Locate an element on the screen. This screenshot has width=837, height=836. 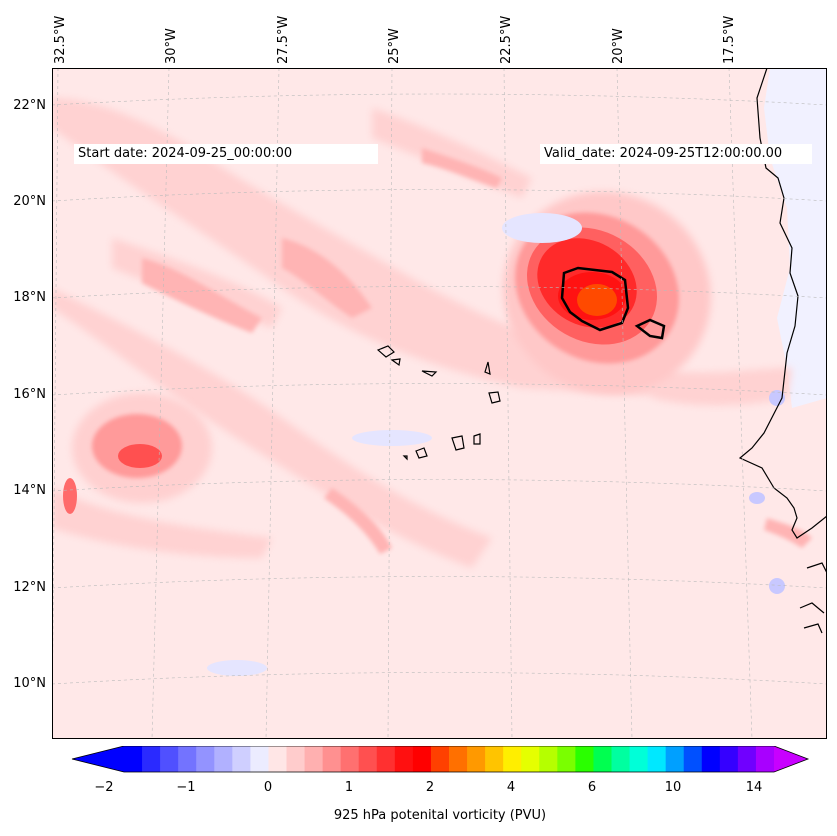
storm-contour-small is located at coordinates (650, 329).